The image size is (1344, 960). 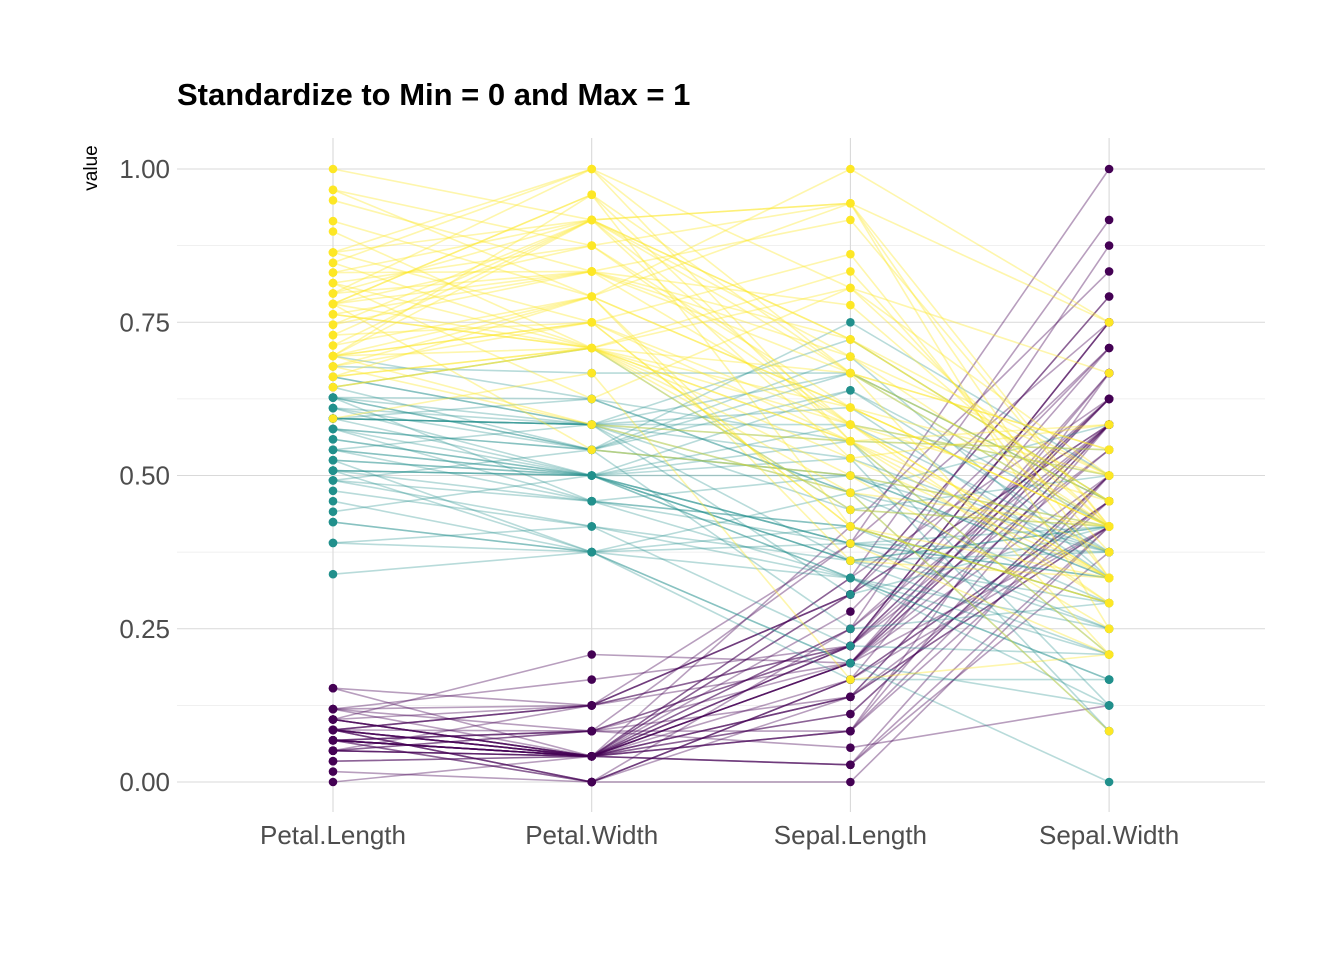 I want to click on chart-title: Standardize to Min = 0 and Max = 1, so click(x=433, y=94).